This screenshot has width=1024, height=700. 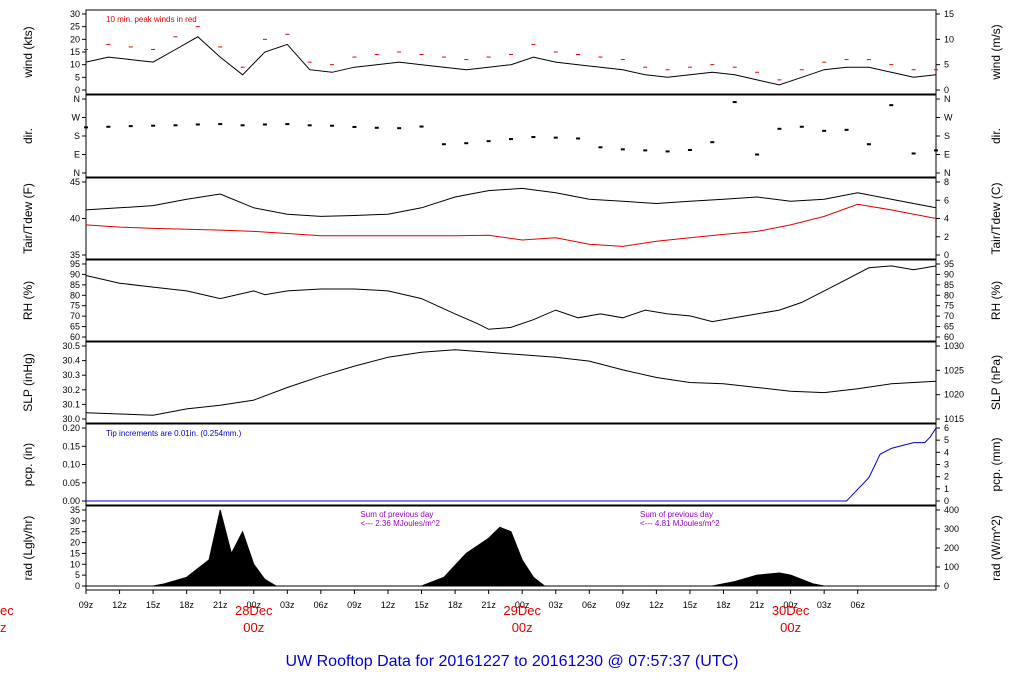 What do you see at coordinates (71, 501) in the screenshot?
I see `y-tick-label: 0.00` at bounding box center [71, 501].